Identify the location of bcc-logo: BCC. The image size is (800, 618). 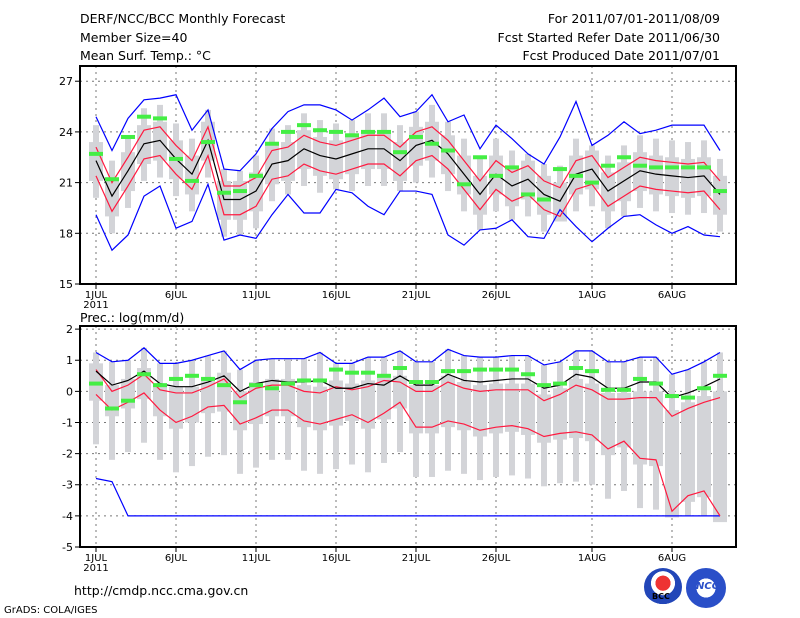
(663, 587).